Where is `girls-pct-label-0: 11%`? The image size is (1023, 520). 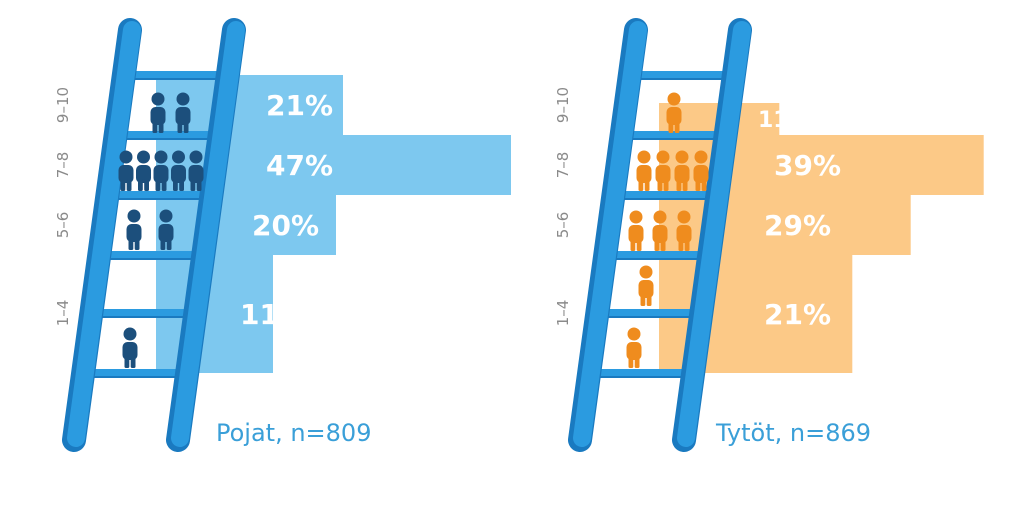
girls-pct-label-0: 11% is located at coordinates (784, 120).